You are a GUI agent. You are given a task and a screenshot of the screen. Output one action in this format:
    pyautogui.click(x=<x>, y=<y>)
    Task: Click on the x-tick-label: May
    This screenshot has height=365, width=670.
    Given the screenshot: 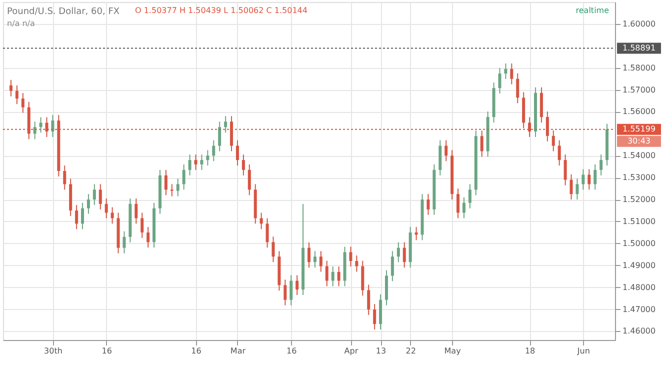 What is the action you would take?
    pyautogui.click(x=453, y=351)
    